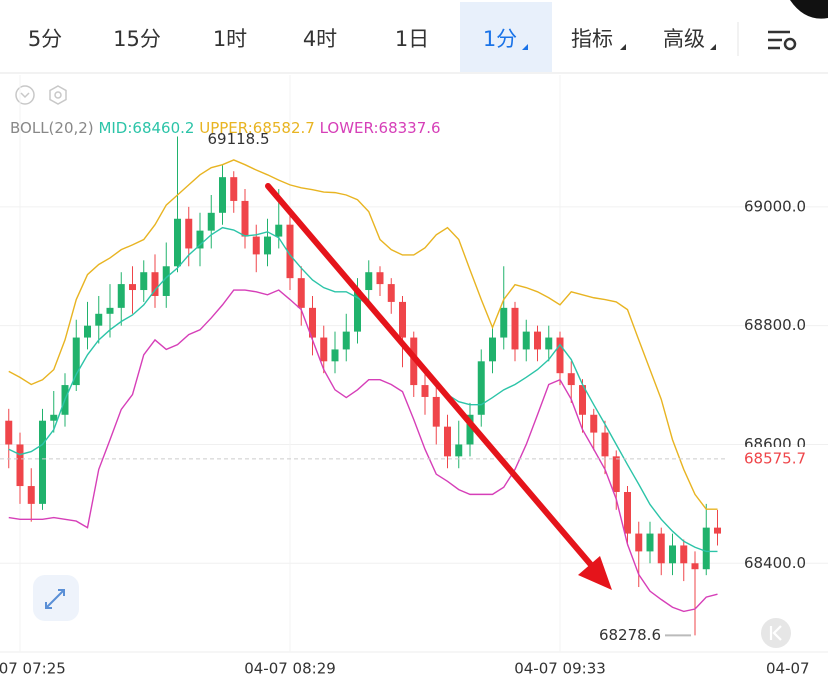  I want to click on y-tick-label: 68400.0, so click(775, 563).